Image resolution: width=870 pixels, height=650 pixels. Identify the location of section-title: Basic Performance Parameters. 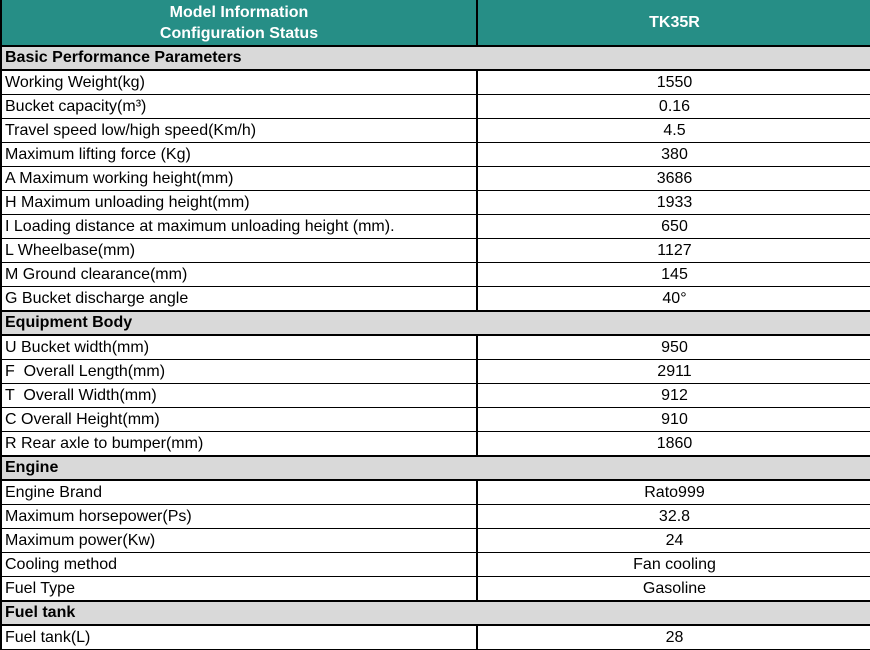
(435, 58).